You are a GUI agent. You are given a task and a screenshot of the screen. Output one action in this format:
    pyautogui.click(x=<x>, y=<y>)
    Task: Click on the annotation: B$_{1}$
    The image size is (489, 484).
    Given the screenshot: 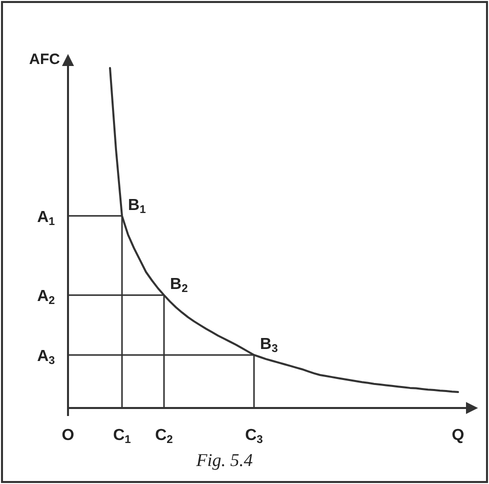 What is the action you would take?
    pyautogui.click(x=137, y=206)
    